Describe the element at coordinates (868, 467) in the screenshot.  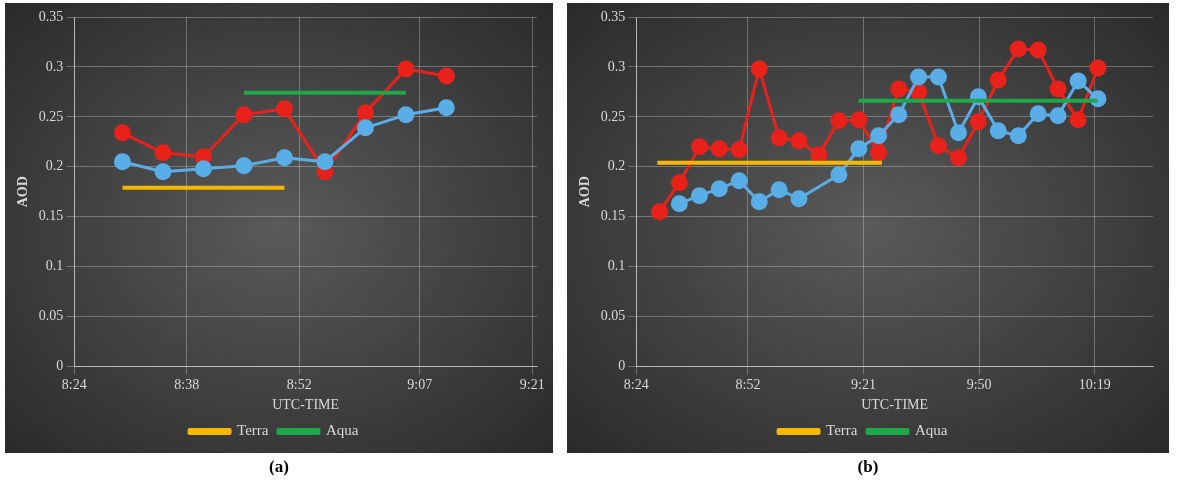
I see `text: (b)` at that location.